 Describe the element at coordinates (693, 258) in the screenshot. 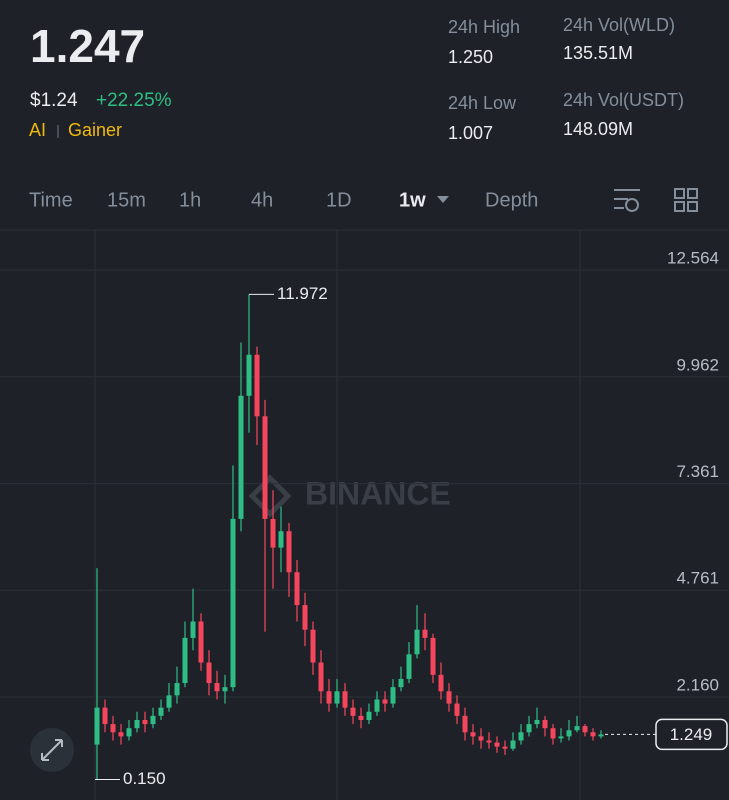

I see `y-tick-label: 12.564` at that location.